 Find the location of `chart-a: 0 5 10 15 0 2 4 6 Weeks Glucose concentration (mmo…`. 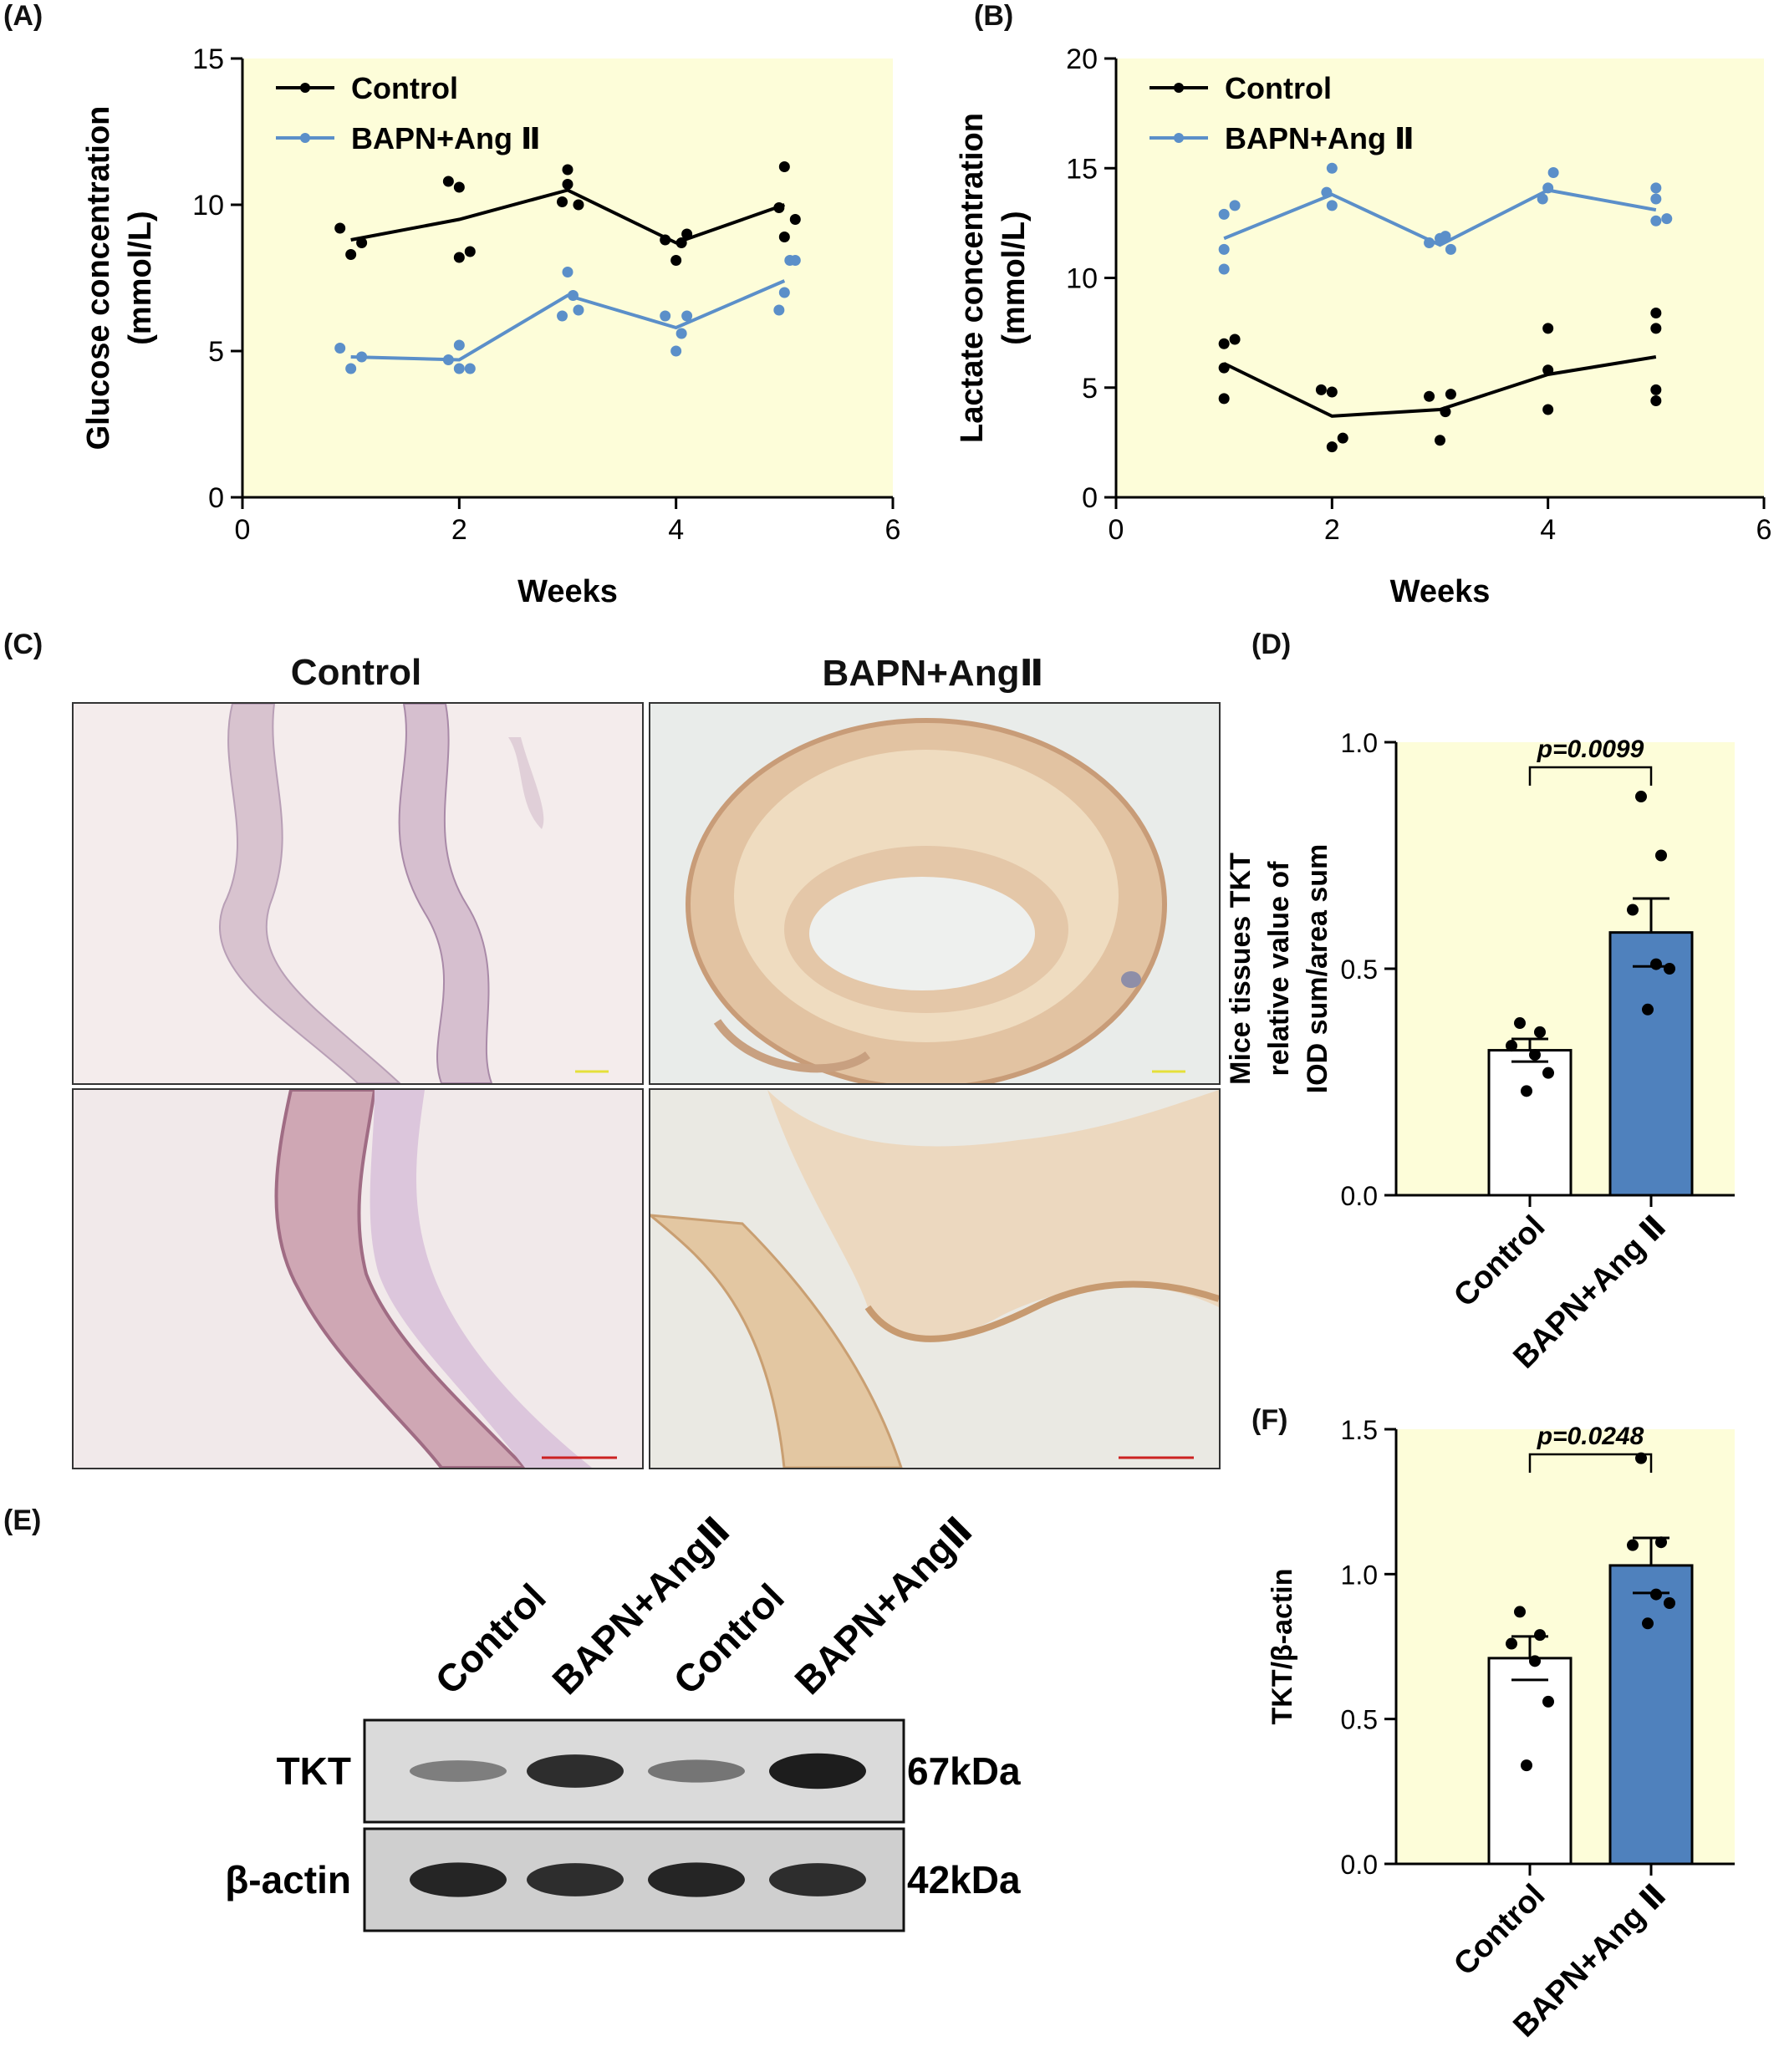

chart-a: 0 5 10 15 0 2 4 6 Weeks Glucose concentration (mmo… is located at coordinates (490, 326).